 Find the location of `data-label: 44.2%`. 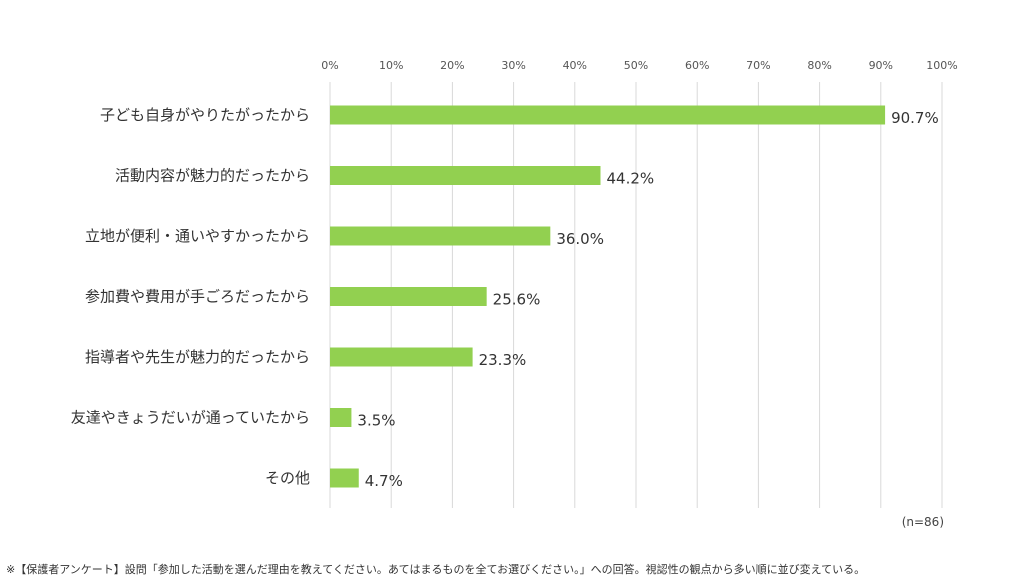

data-label: 44.2% is located at coordinates (631, 179).